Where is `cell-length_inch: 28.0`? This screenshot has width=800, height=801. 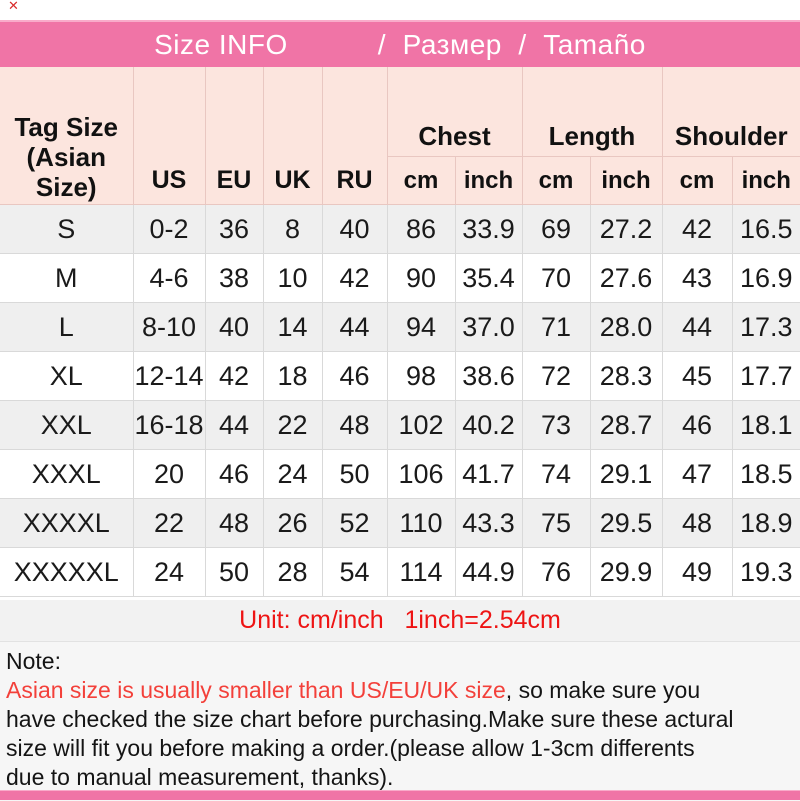
cell-length_inch: 28.0 is located at coordinates (626, 327).